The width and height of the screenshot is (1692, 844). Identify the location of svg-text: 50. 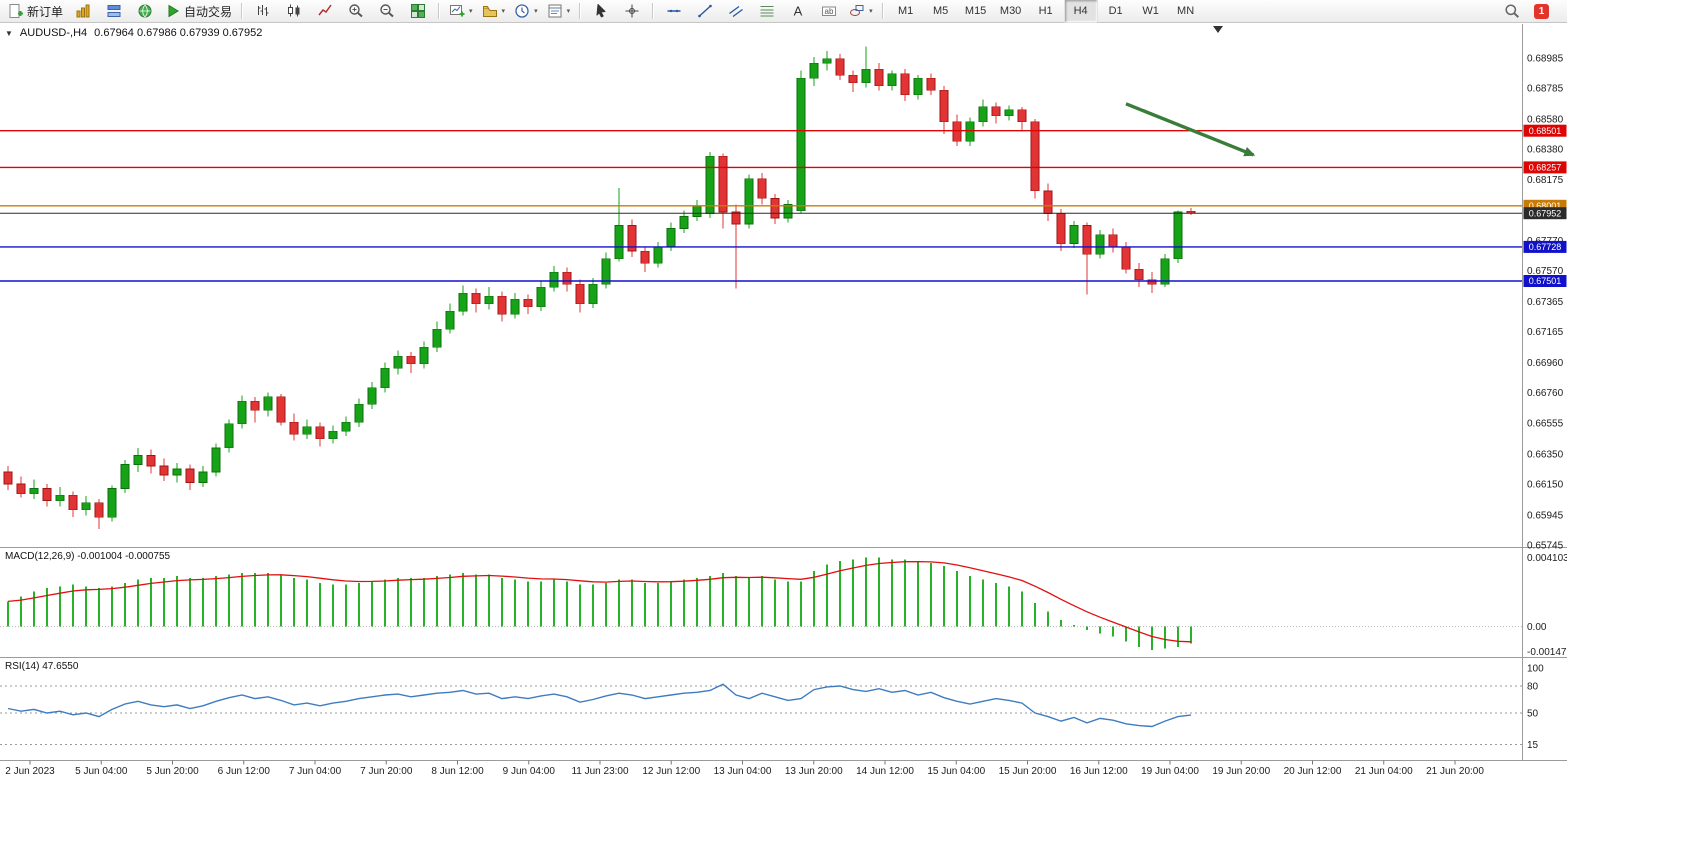
(1533, 714).